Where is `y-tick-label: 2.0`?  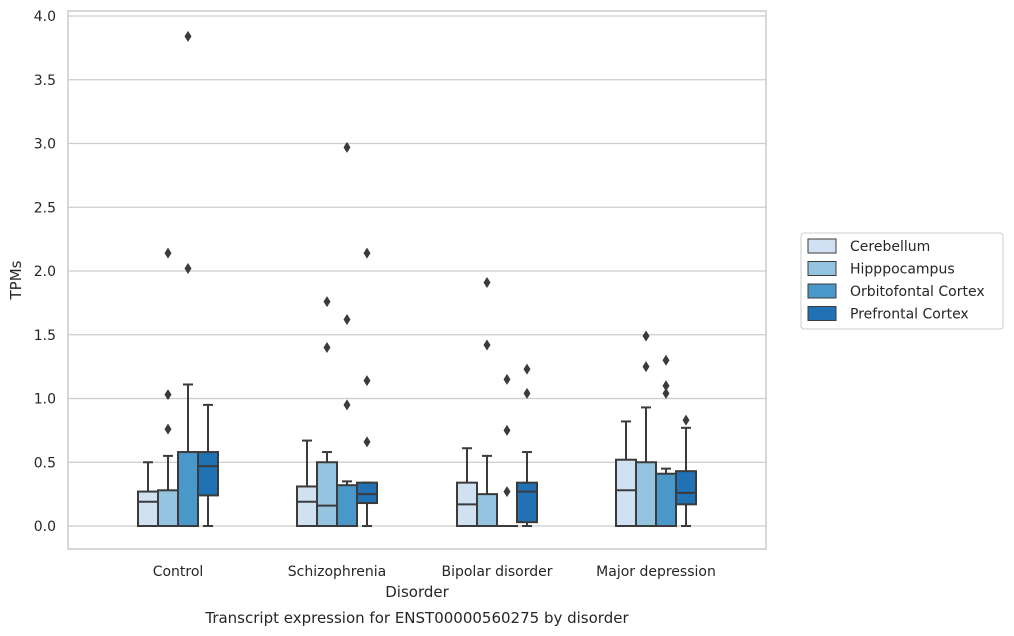
y-tick-label: 2.0 is located at coordinates (45, 272).